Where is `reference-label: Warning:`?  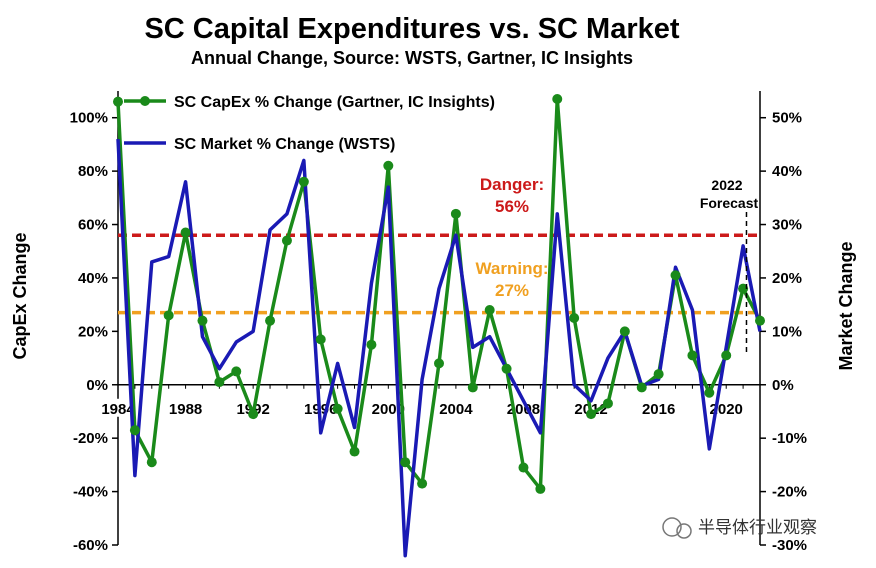
reference-label: Warning: is located at coordinates (511, 268).